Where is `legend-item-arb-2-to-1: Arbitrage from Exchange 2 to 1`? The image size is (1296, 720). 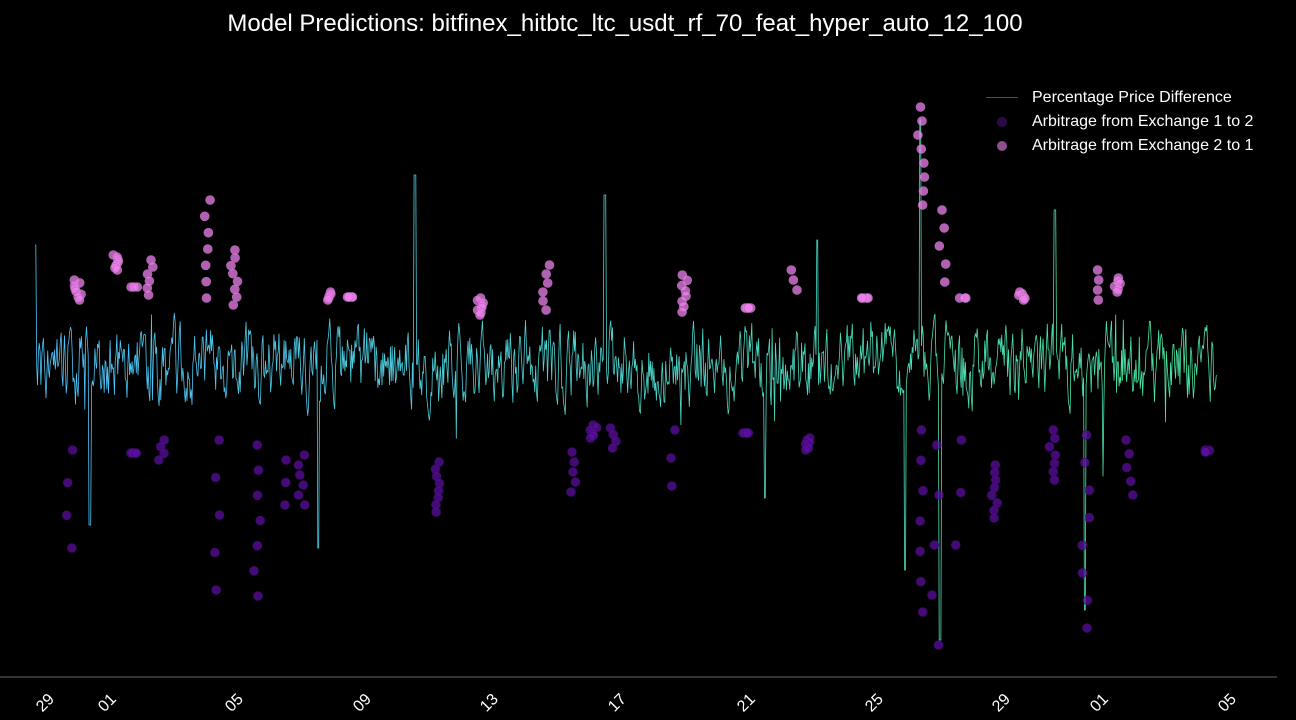 legend-item-arb-2-to-1: Arbitrage from Exchange 2 to 1 is located at coordinates (1116, 146).